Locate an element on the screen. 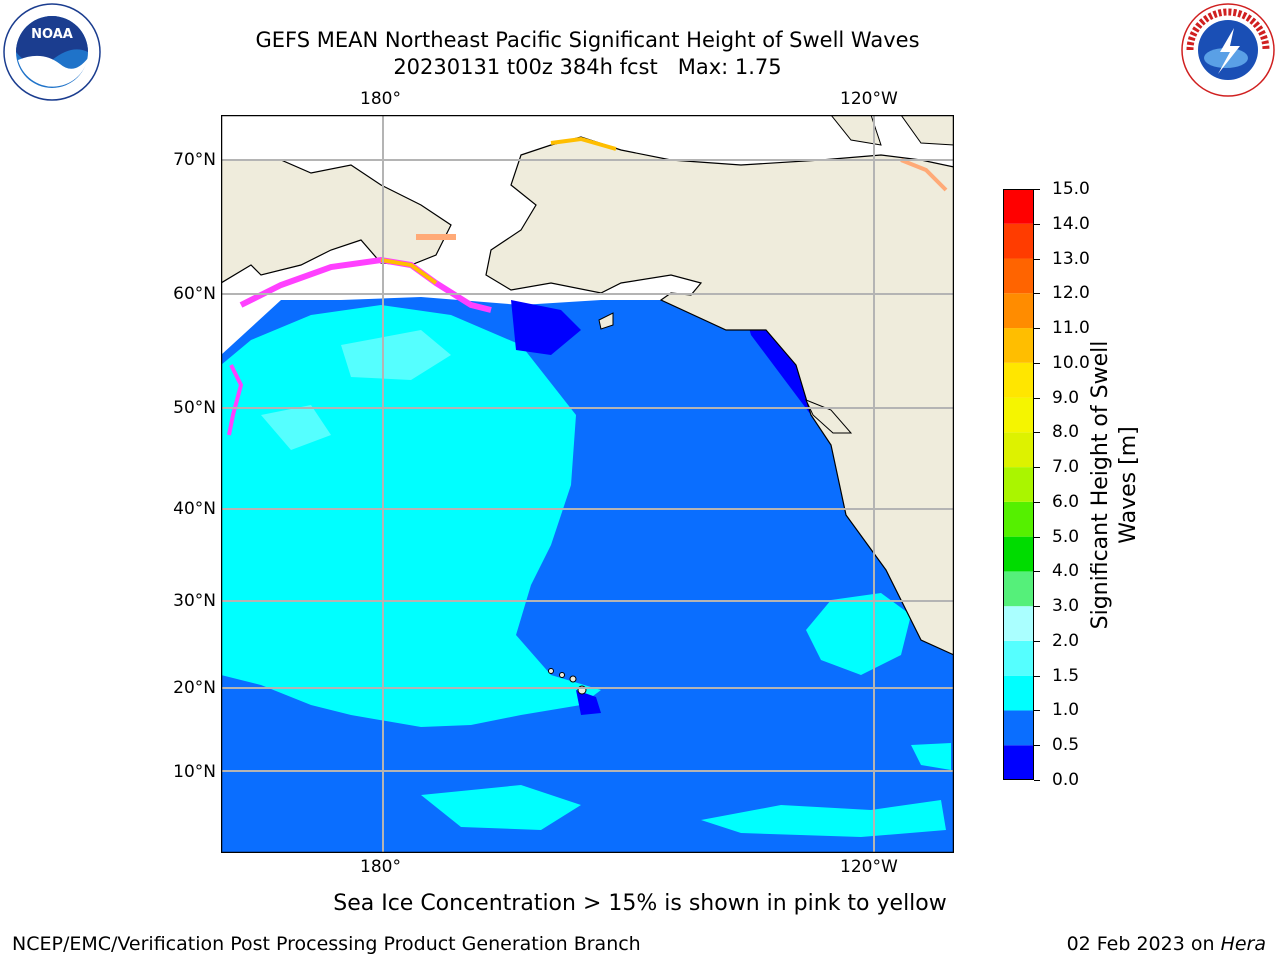  swell-1.0-1.5-west is located at coordinates (411, 516).